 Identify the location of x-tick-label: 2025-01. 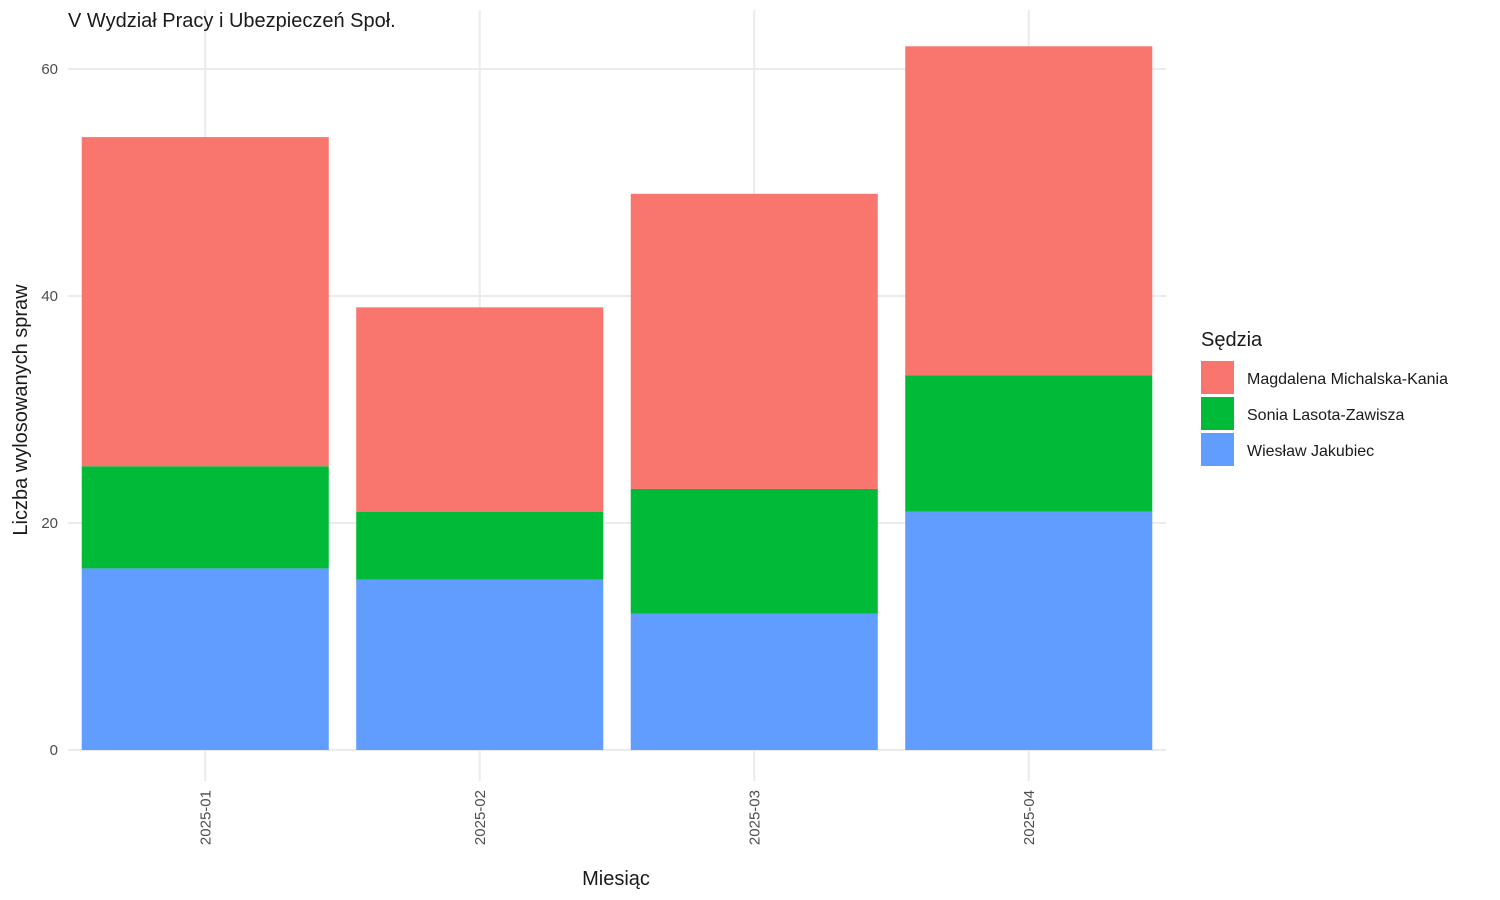
(205, 817).